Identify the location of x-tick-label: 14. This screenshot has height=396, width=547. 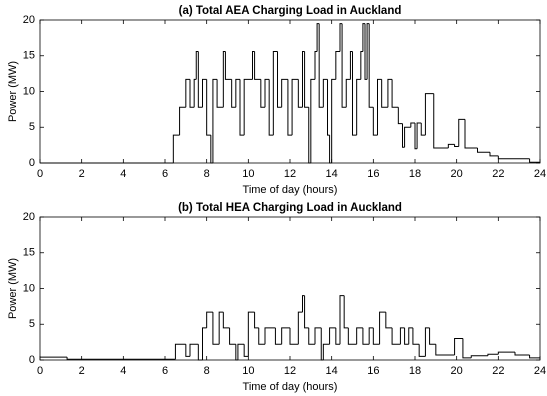
(332, 371).